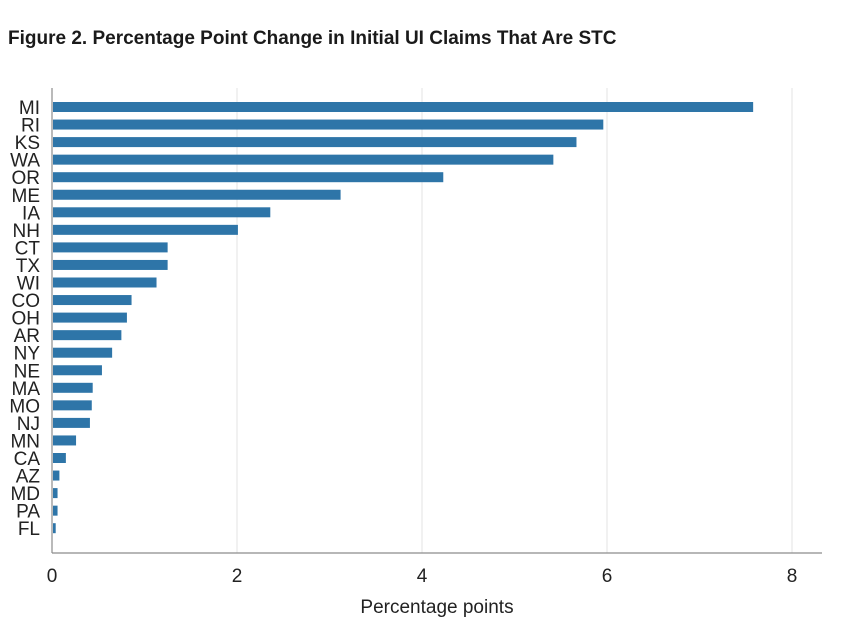 Image resolution: width=850 pixels, height=639 pixels. What do you see at coordinates (59, 458) in the screenshot?
I see `bar-ca` at bounding box center [59, 458].